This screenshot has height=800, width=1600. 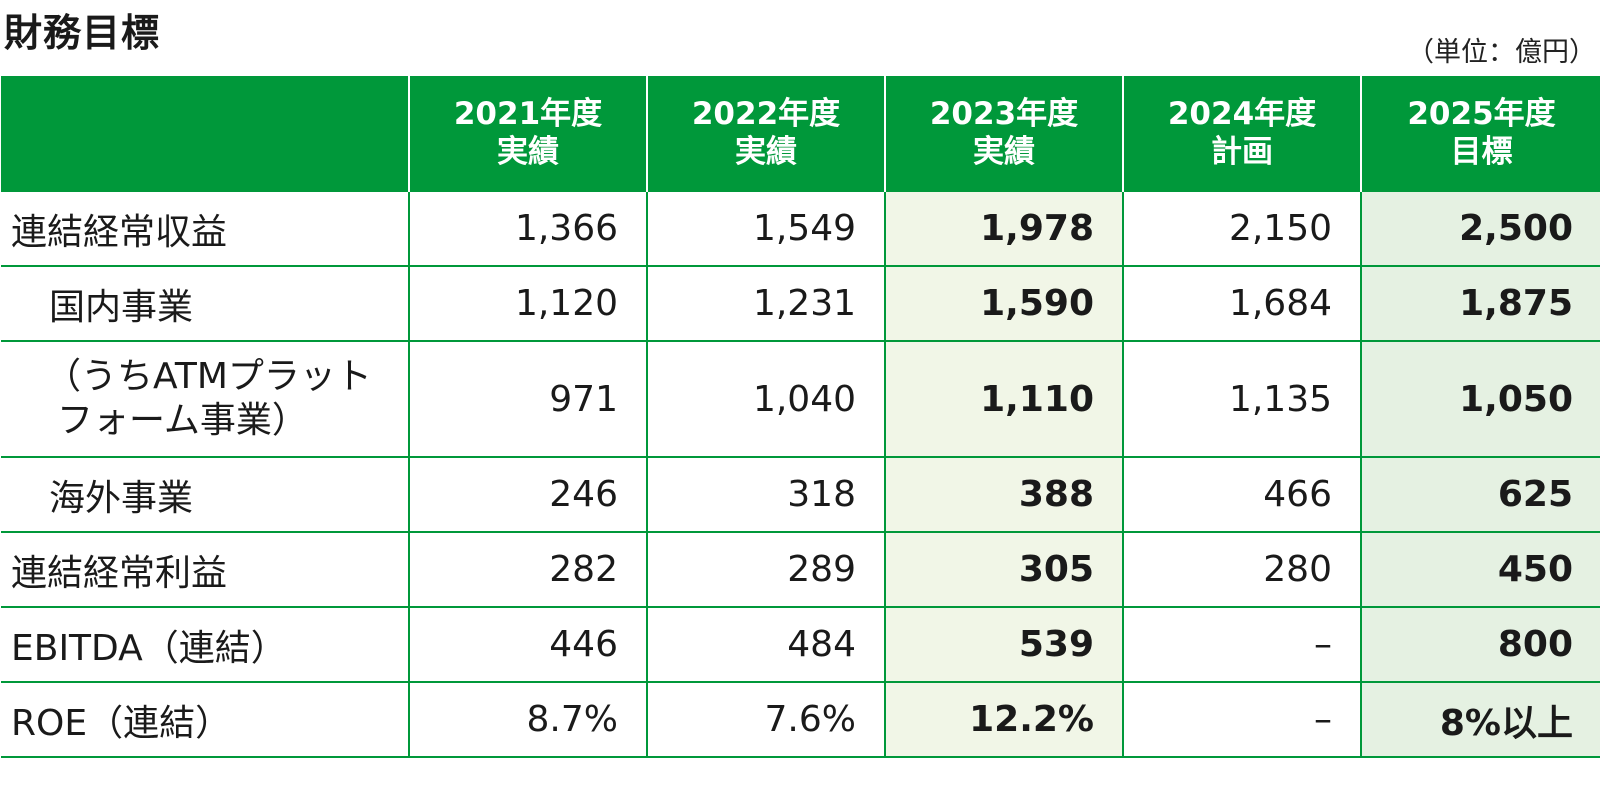 What do you see at coordinates (1003, 719) in the screenshot?
I see `cell-2023: 12.2%` at bounding box center [1003, 719].